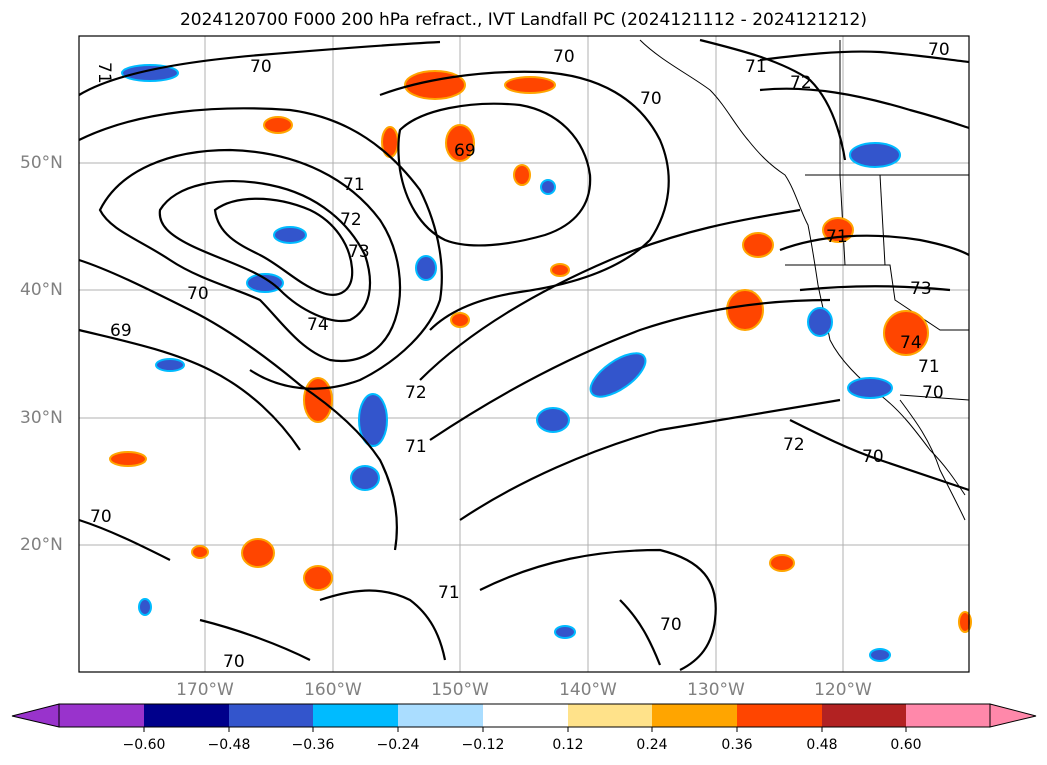 This screenshot has width=1047, height=765. I want to click on colorbar-tick-label: 0.36, so click(737, 745).